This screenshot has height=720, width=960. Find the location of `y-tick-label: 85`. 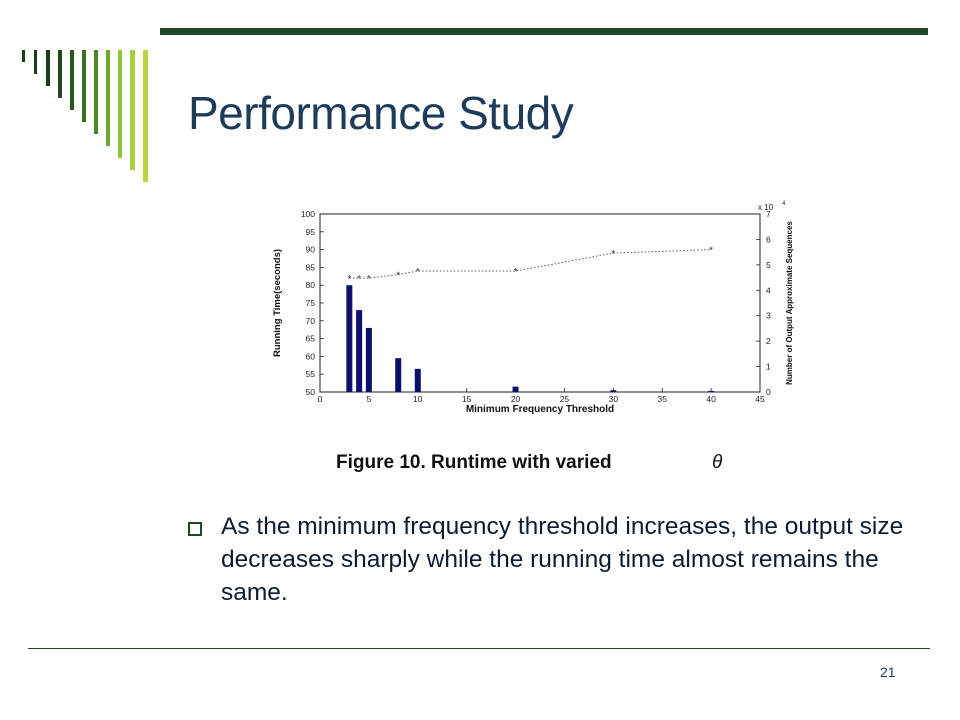

y-tick-label: 85 is located at coordinates (311, 267).